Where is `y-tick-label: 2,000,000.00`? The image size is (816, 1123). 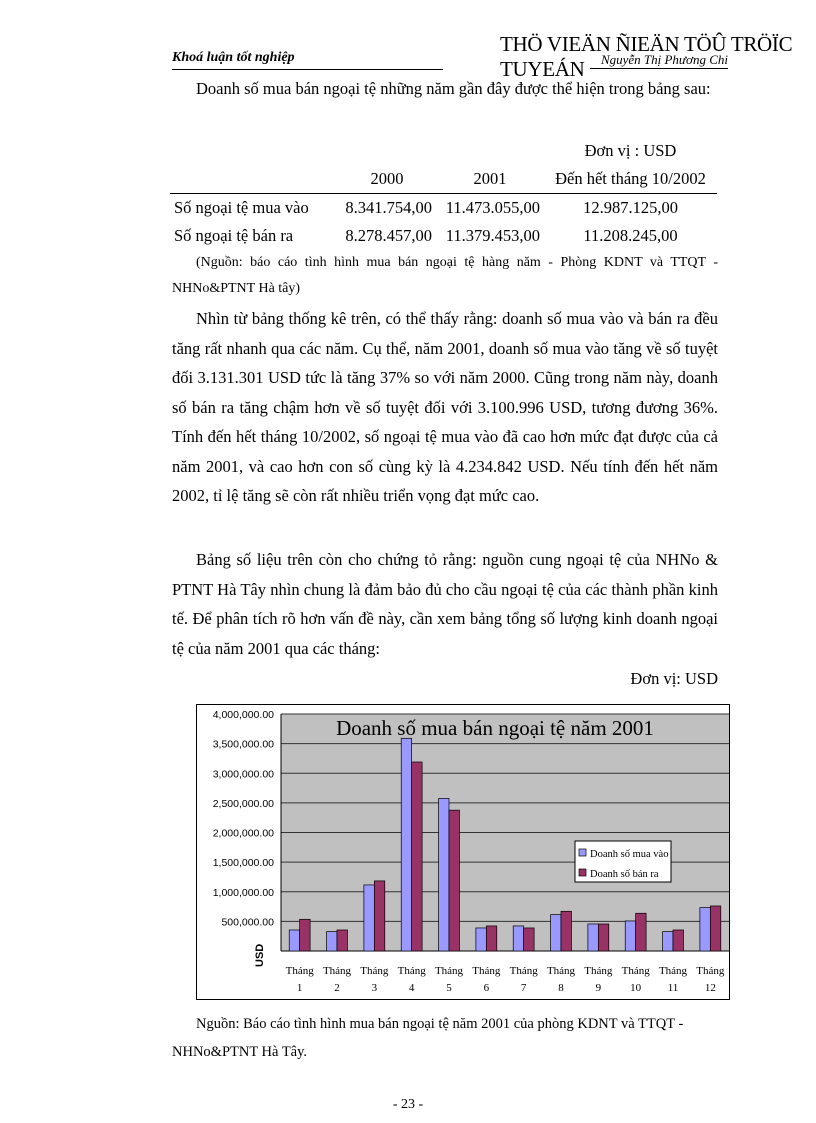
y-tick-label: 2,000,000.00 is located at coordinates (243, 834).